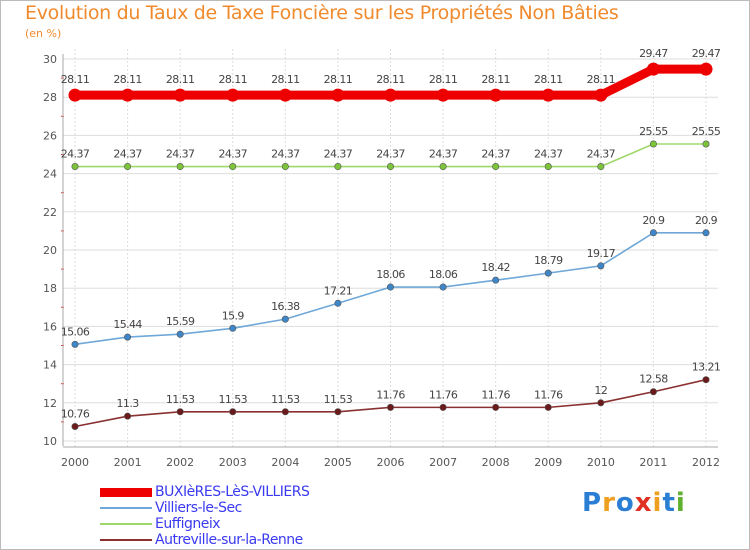 The image size is (750, 550). I want to click on y-tick-label: 22, so click(50, 212).